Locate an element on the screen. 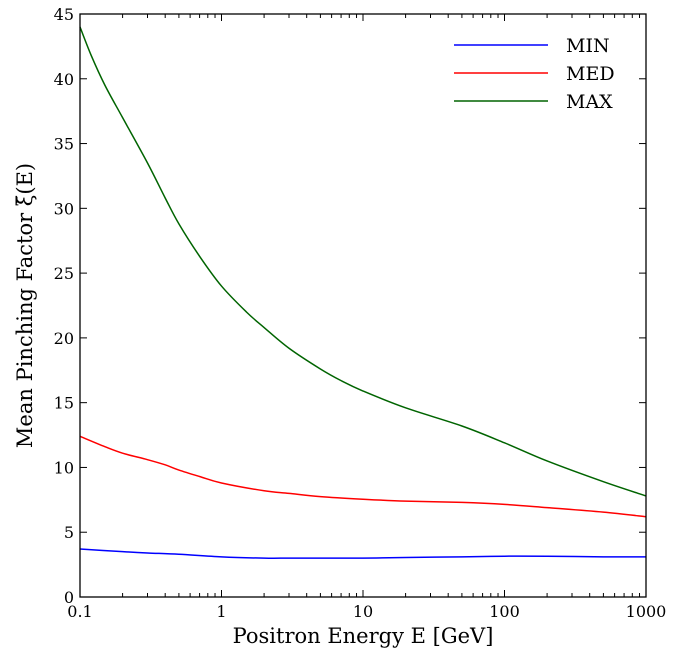 The height and width of the screenshot is (655, 694). x-tick-label: 1000 is located at coordinates (646, 611).